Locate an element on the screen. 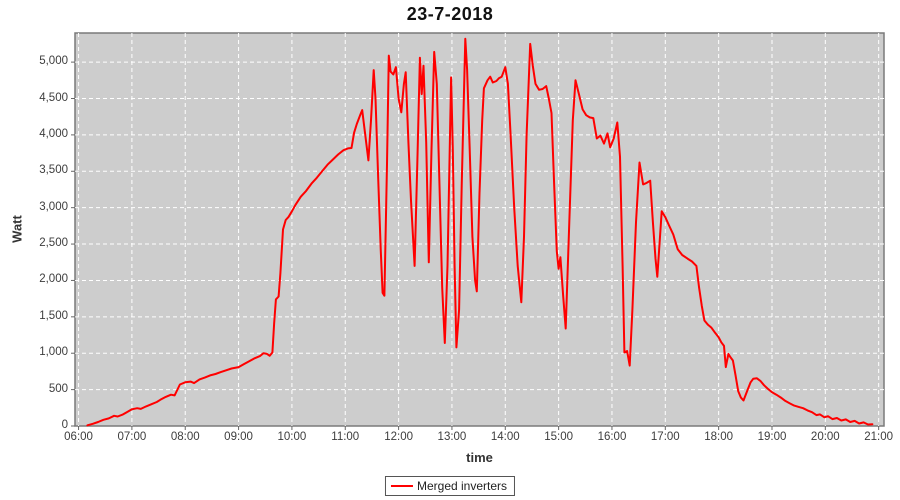 The width and height of the screenshot is (900, 500). x-tick-label: 13:00 is located at coordinates (452, 437).